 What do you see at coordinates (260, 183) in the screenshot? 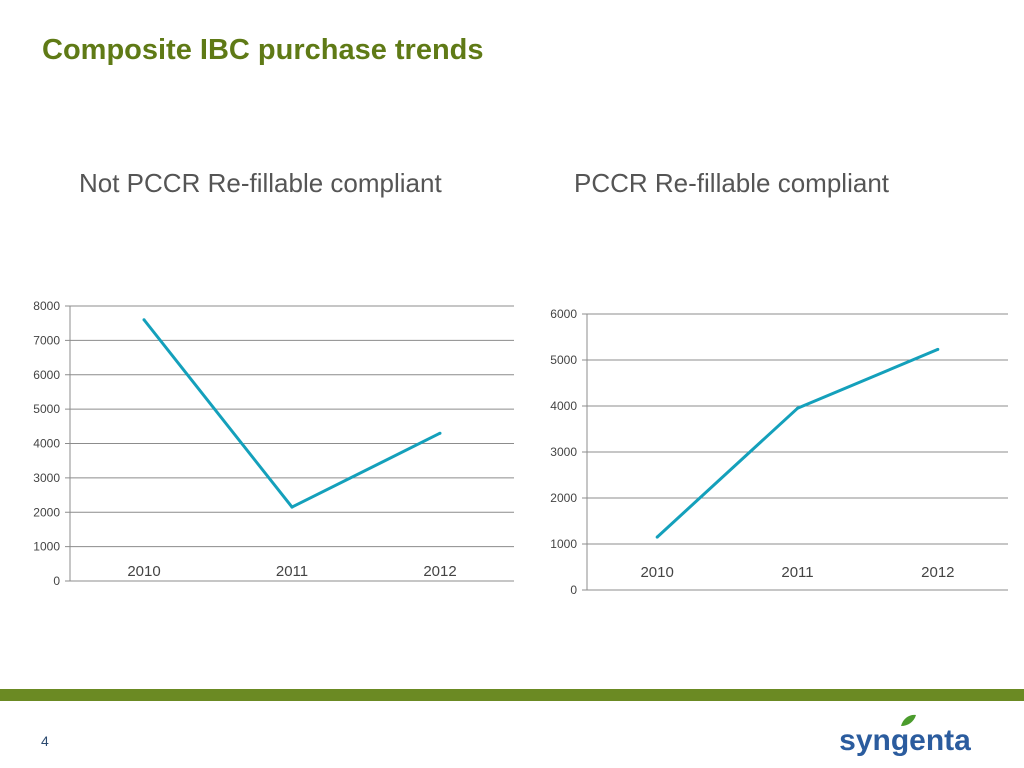
I see `chart-title-left: Not PCCR Re-fillable compliant` at bounding box center [260, 183].